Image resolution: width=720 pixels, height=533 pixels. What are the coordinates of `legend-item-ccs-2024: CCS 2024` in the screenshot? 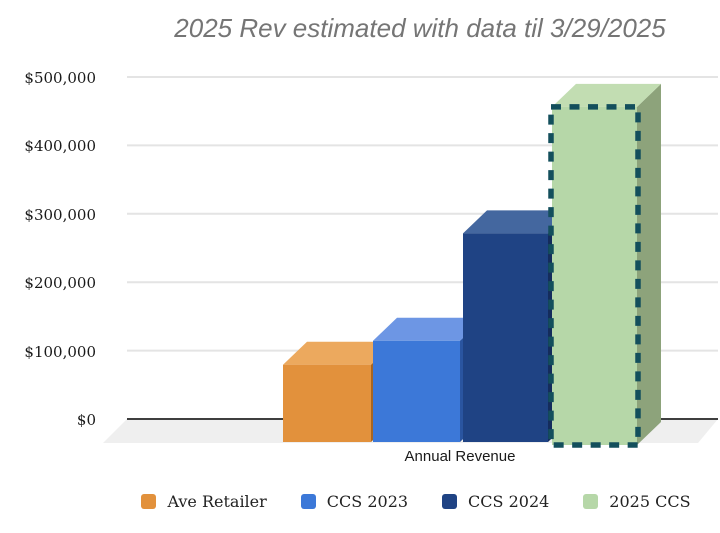 It's located at (495, 501).